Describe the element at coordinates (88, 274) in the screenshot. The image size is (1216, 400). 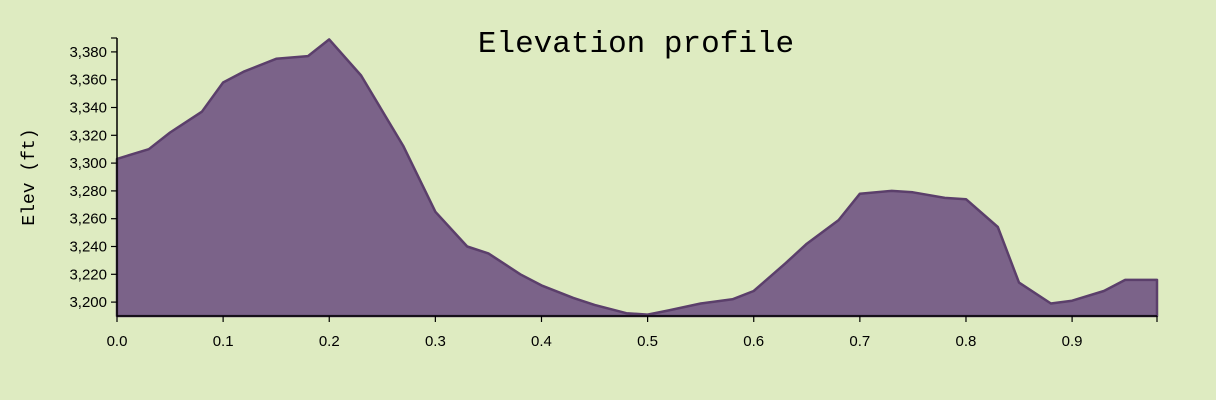
I see `y-tick-label: 3,220` at that location.